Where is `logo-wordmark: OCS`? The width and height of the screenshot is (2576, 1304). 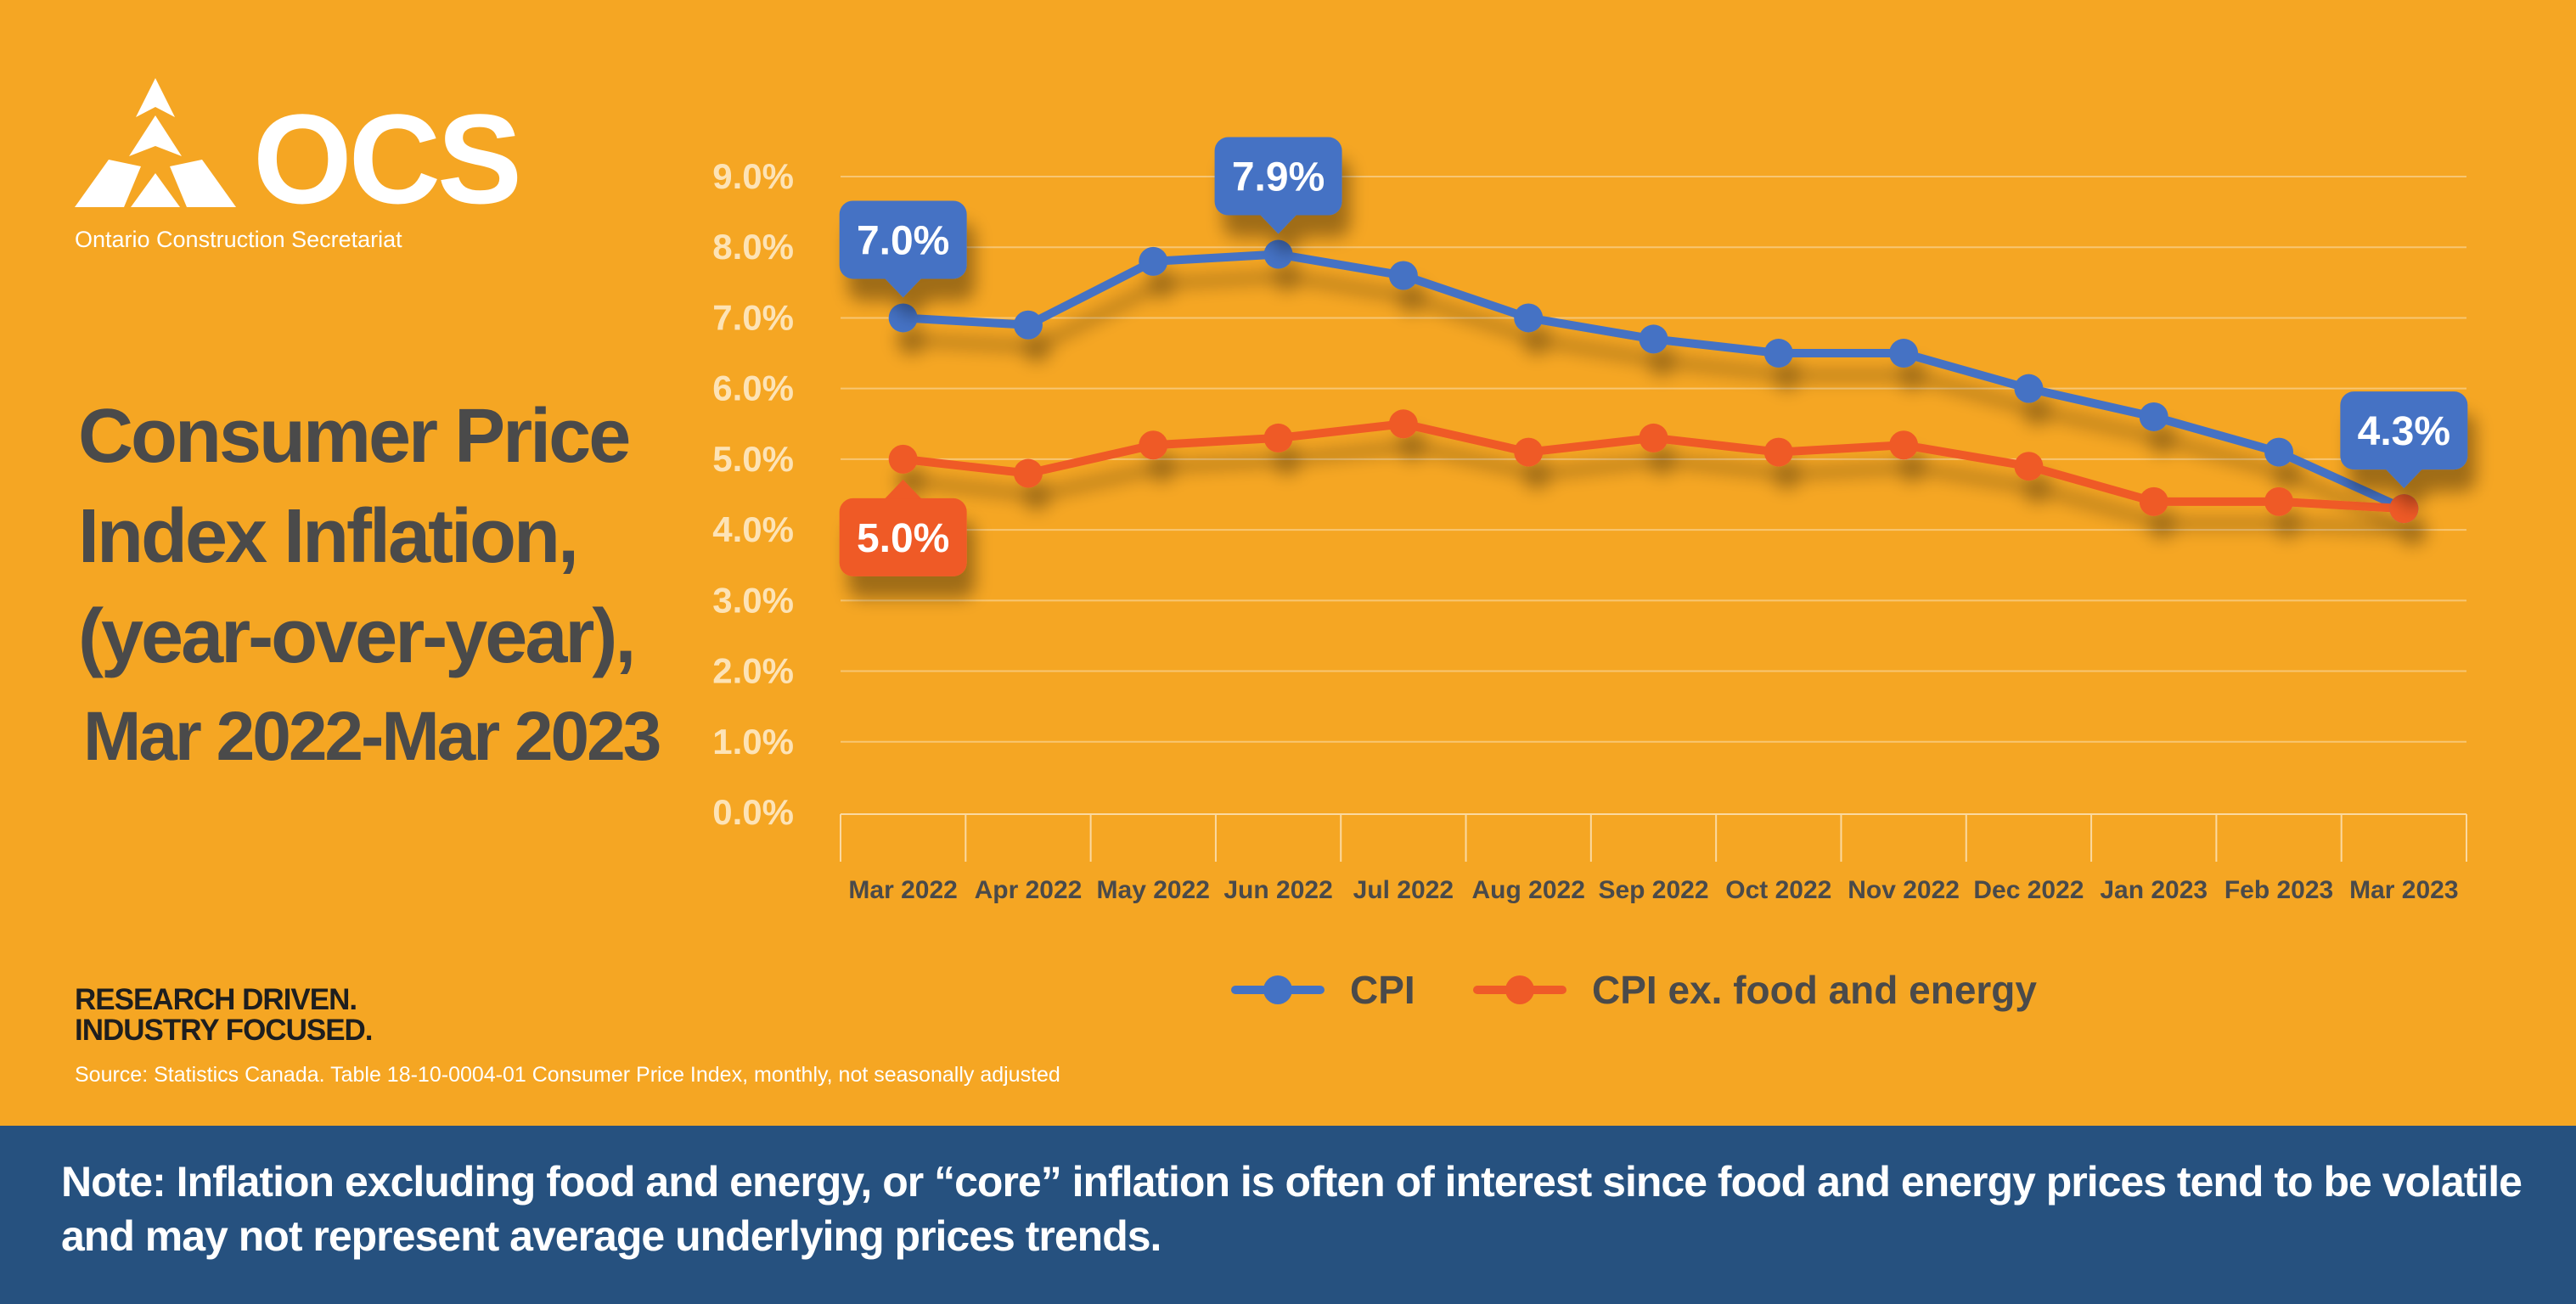 logo-wordmark: OCS is located at coordinates (387, 159).